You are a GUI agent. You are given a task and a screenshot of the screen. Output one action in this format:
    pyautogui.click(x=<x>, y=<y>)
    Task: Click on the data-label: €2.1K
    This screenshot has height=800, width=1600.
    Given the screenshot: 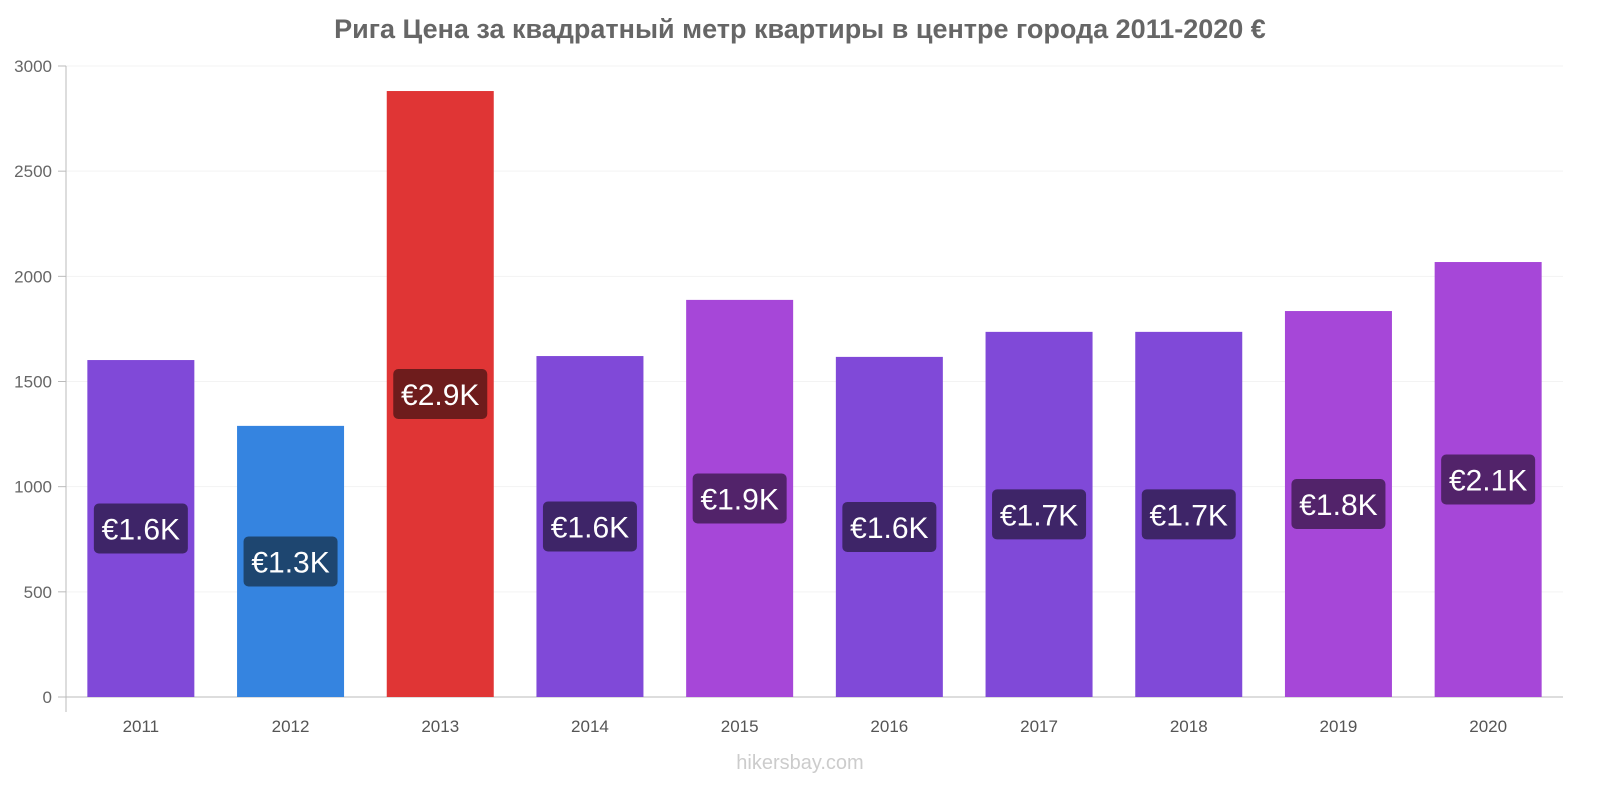 What is the action you would take?
    pyautogui.click(x=1488, y=479)
    